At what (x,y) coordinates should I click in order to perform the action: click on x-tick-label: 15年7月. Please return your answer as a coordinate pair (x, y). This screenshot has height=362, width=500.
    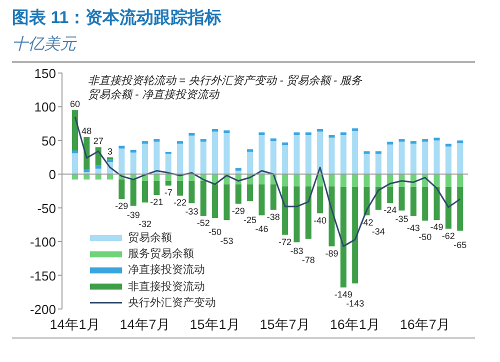
    Looking at the image, I should click on (285, 325).